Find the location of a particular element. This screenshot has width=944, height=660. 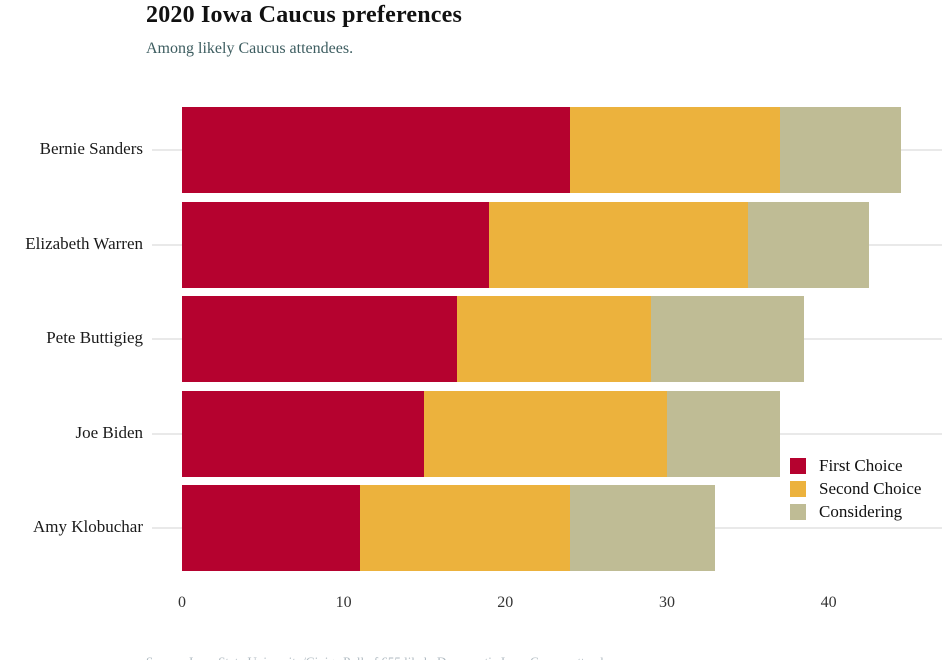

legend-item: Considering is located at coordinates (855, 511).